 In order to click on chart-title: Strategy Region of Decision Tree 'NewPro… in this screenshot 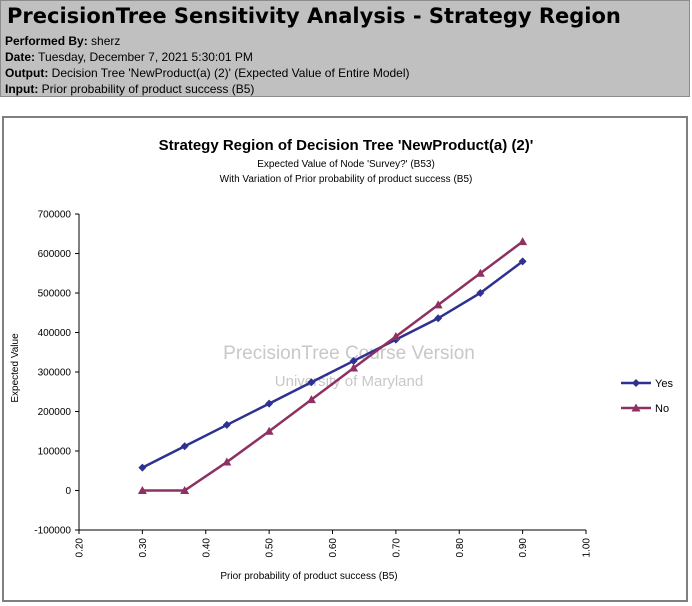, I will do `click(346, 145)`.